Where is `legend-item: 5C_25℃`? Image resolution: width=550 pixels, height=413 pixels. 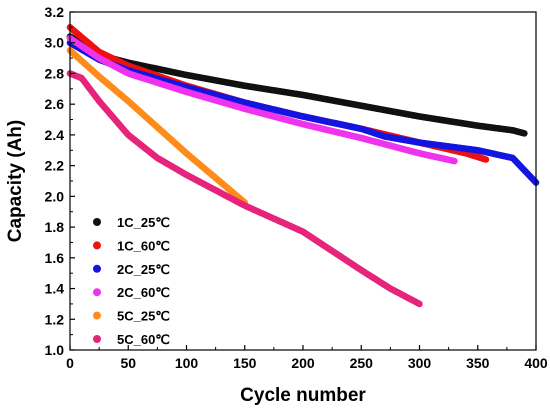
legend-item: 5C_25℃ is located at coordinates (131, 316).